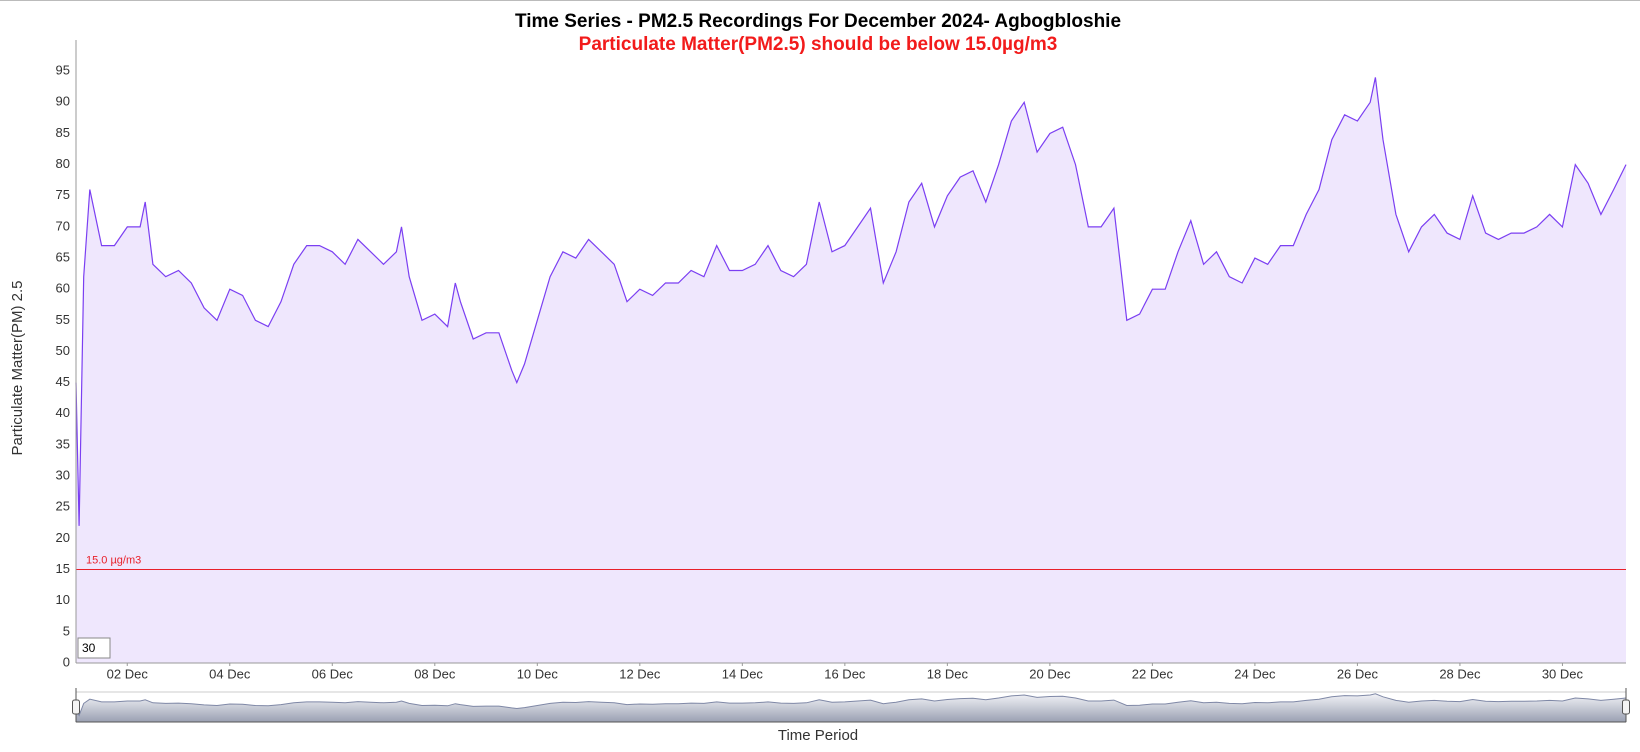 This screenshot has height=752, width=1640. What do you see at coordinates (128, 673) in the screenshot?
I see `x-tick-label: 02 Dec` at bounding box center [128, 673].